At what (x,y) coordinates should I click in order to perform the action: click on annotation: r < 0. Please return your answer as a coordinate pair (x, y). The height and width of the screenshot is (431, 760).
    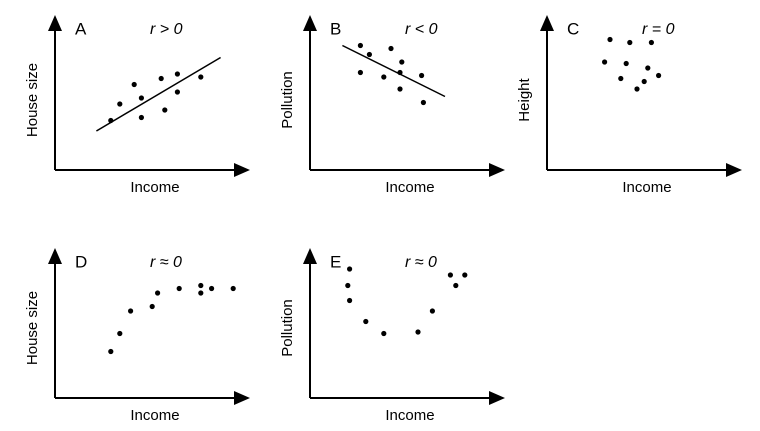
    Looking at the image, I should click on (421, 29).